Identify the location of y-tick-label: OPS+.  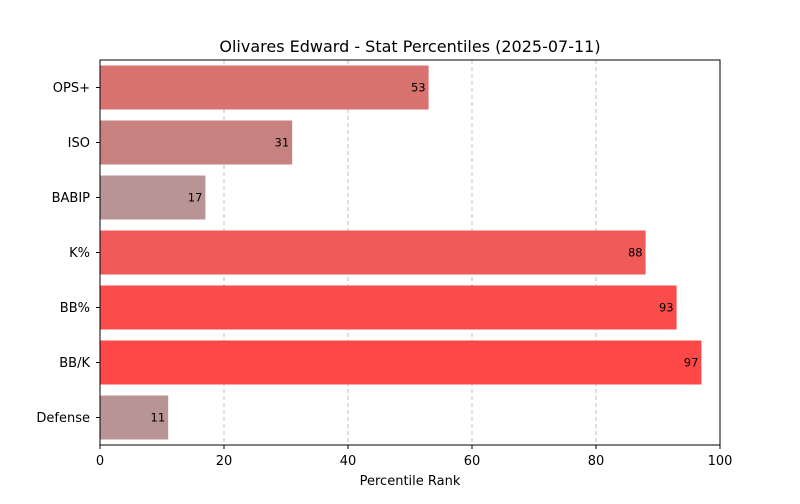
(71, 88).